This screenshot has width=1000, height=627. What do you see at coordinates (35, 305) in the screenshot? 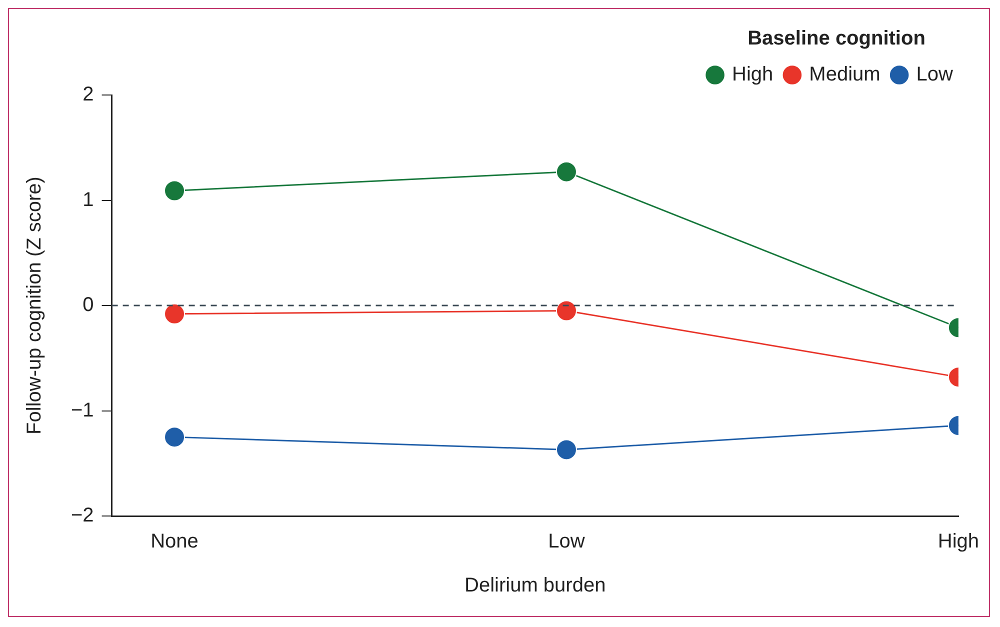
I see `y-axis-title: Follow-up cognition (Z score)` at bounding box center [35, 305].